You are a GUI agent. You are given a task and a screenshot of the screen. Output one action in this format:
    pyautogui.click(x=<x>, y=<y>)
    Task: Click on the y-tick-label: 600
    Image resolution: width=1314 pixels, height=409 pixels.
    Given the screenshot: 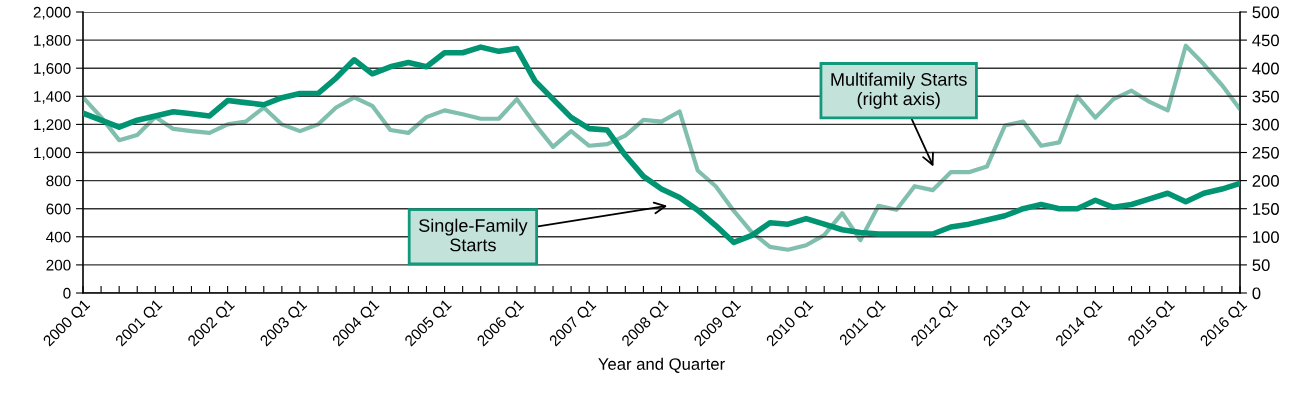 What is the action you would take?
    pyautogui.click(x=58, y=209)
    